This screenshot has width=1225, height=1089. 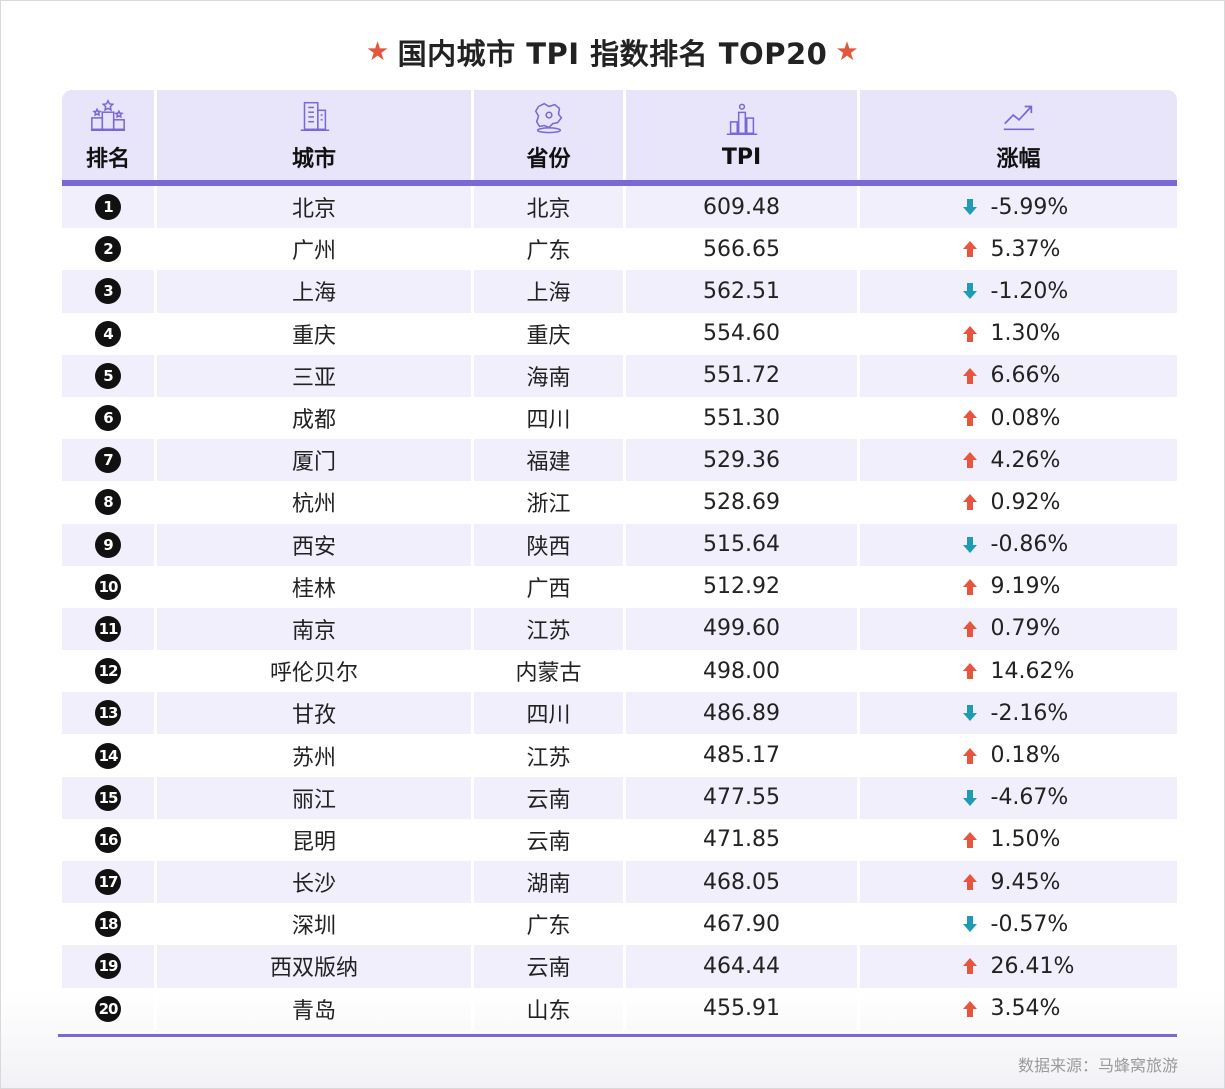 I want to click on change-cell: 3.54%, so click(x=1018, y=1009).